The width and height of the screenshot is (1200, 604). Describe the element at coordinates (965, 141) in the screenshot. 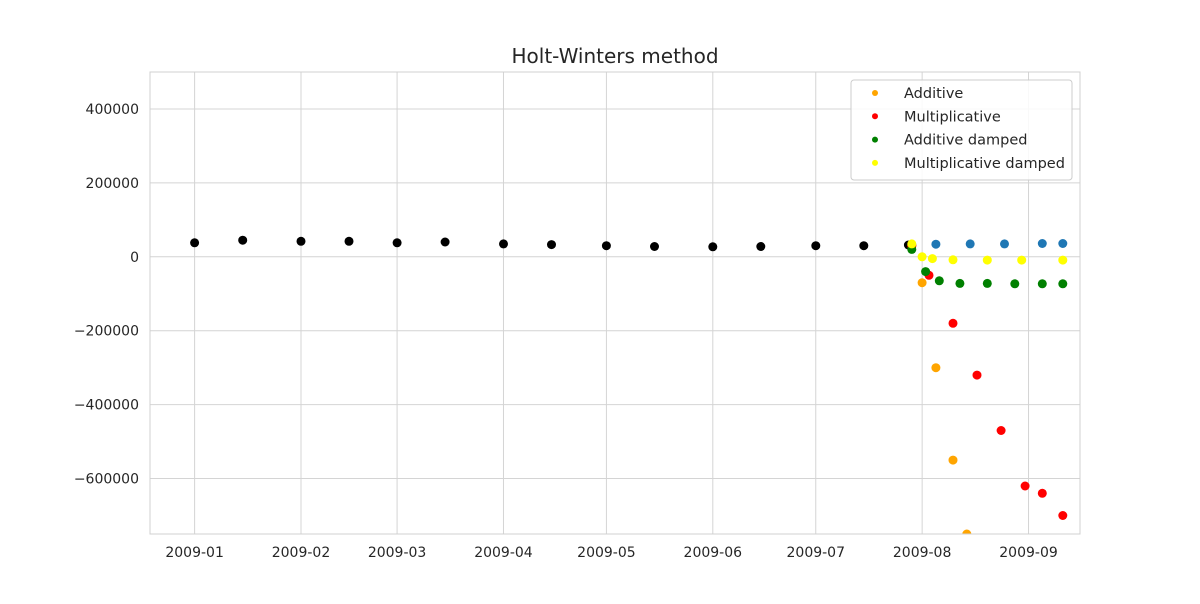

I see `legend-label: Additive damped` at that location.